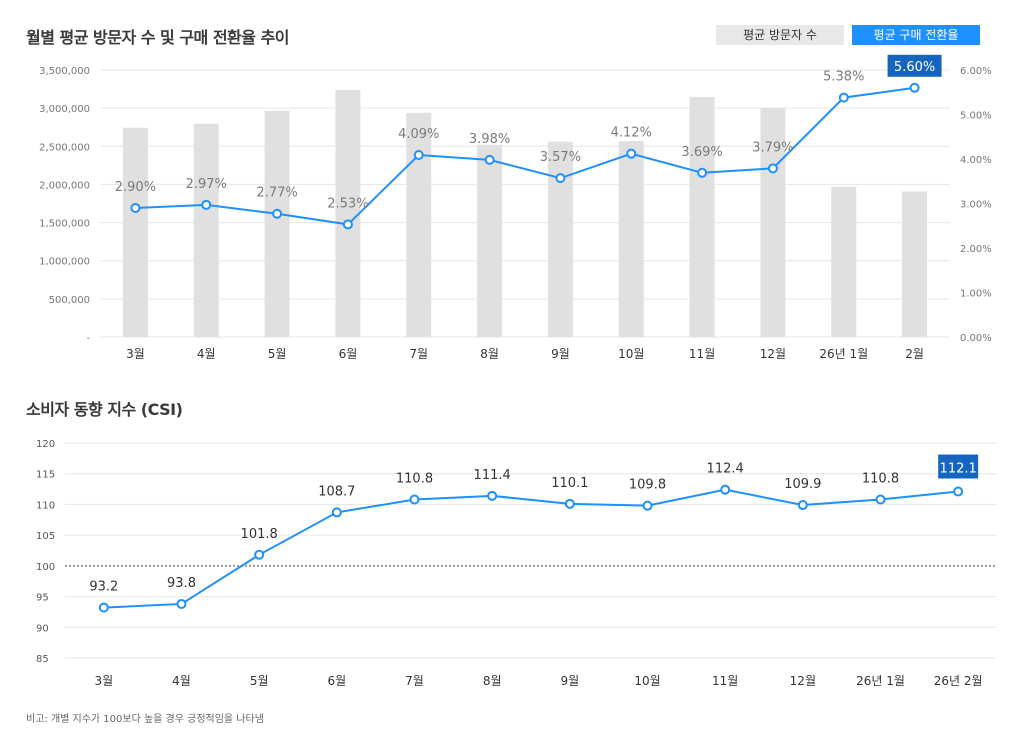 This screenshot has width=1024, height=743. I want to click on y-tick-label: 110, so click(45, 505).